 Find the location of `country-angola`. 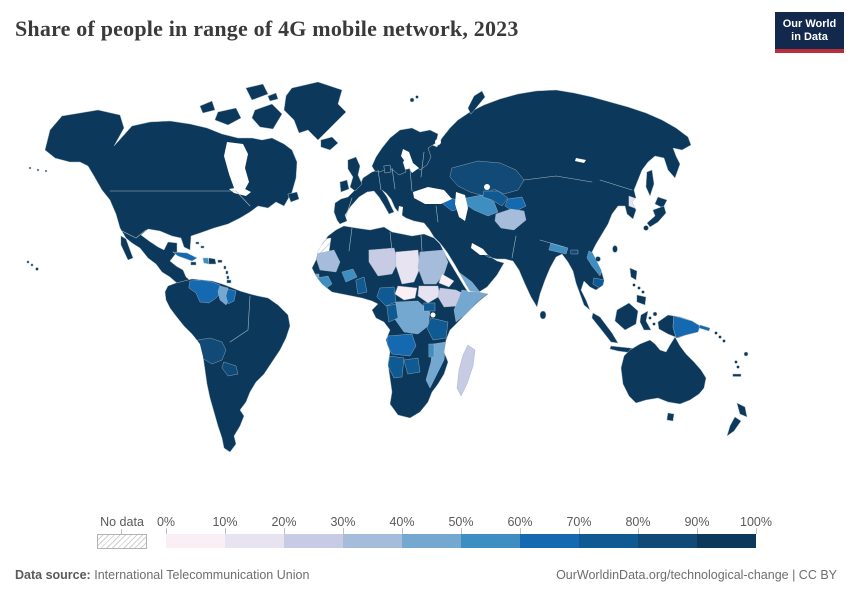

country-angola is located at coordinates (401, 345).